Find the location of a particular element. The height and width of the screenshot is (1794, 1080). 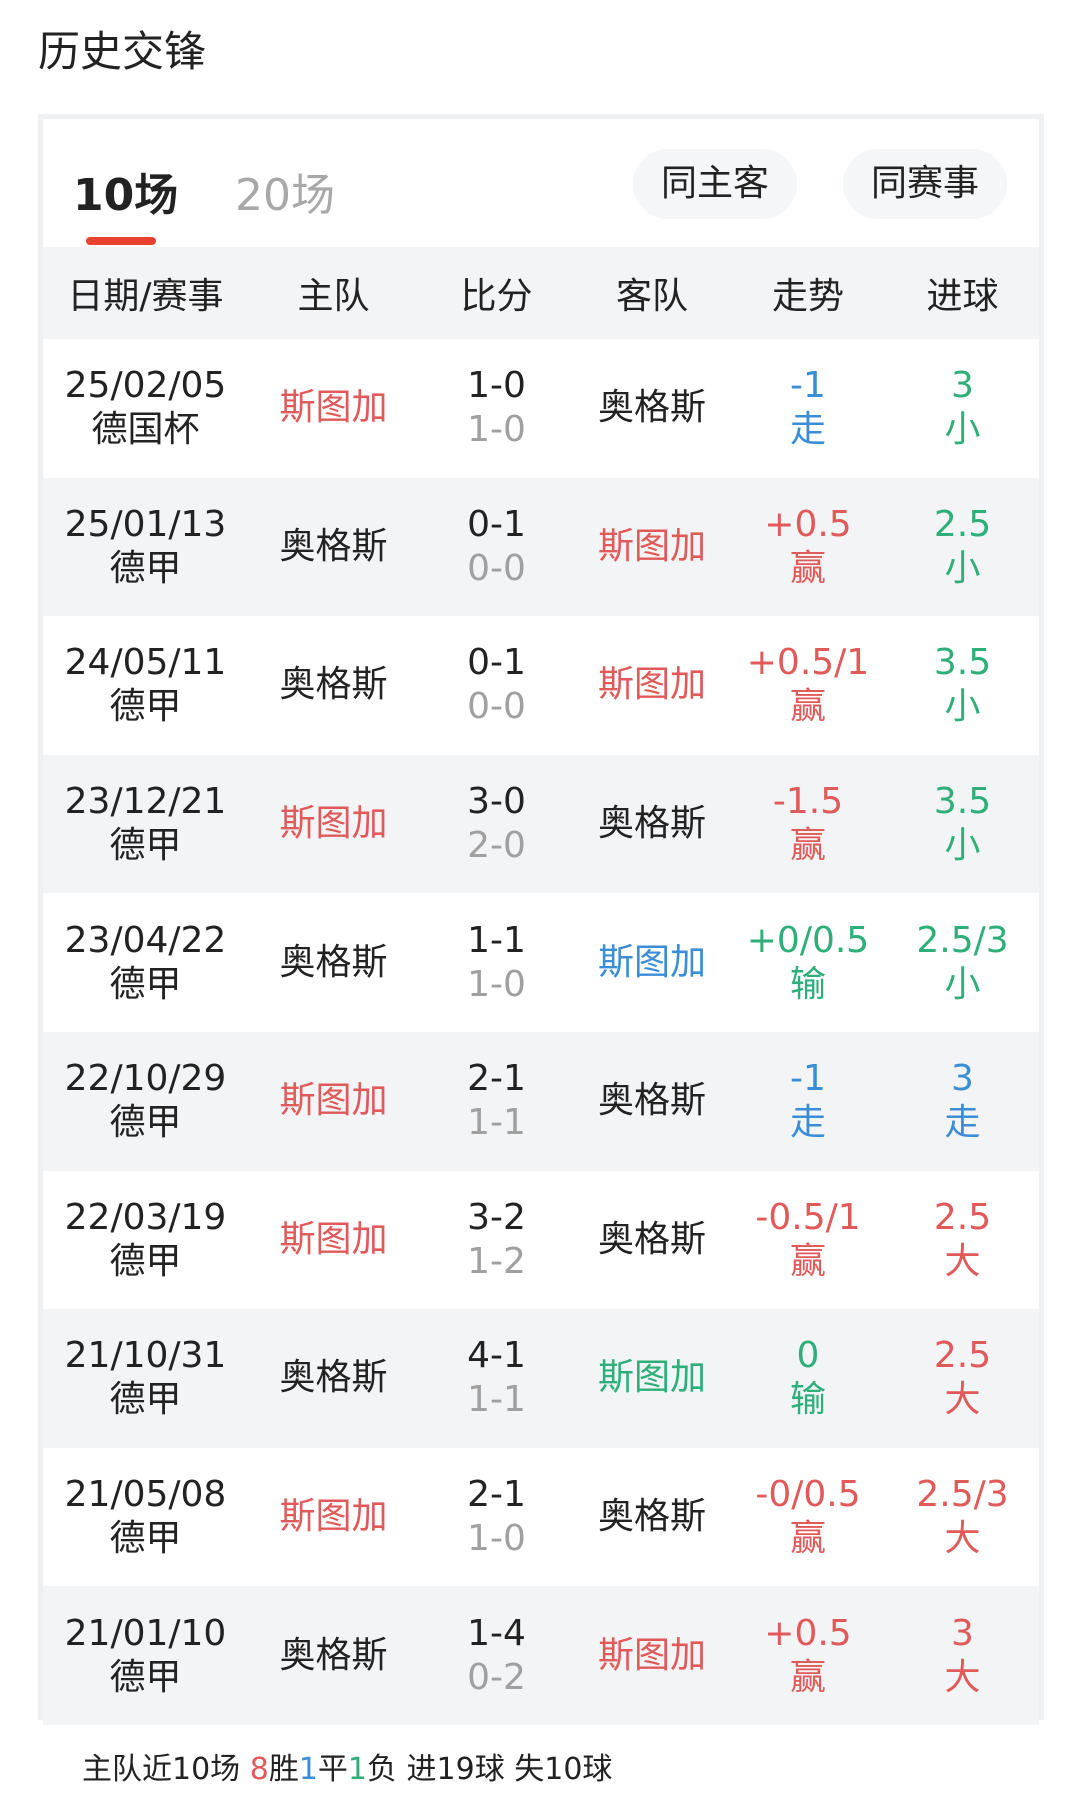

full-time-score: 1-1 is located at coordinates (496, 940).